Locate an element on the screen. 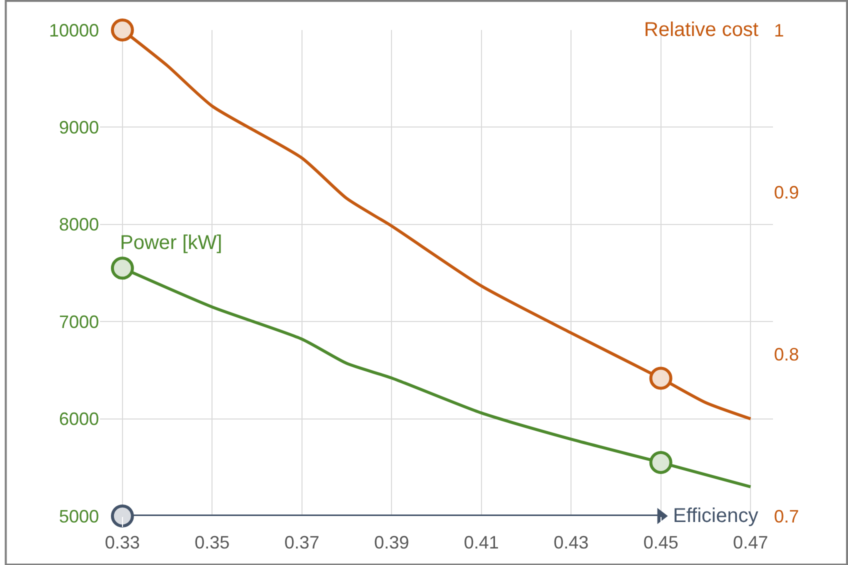 The image size is (848, 565). y-tick-label: 9000 is located at coordinates (78, 128).